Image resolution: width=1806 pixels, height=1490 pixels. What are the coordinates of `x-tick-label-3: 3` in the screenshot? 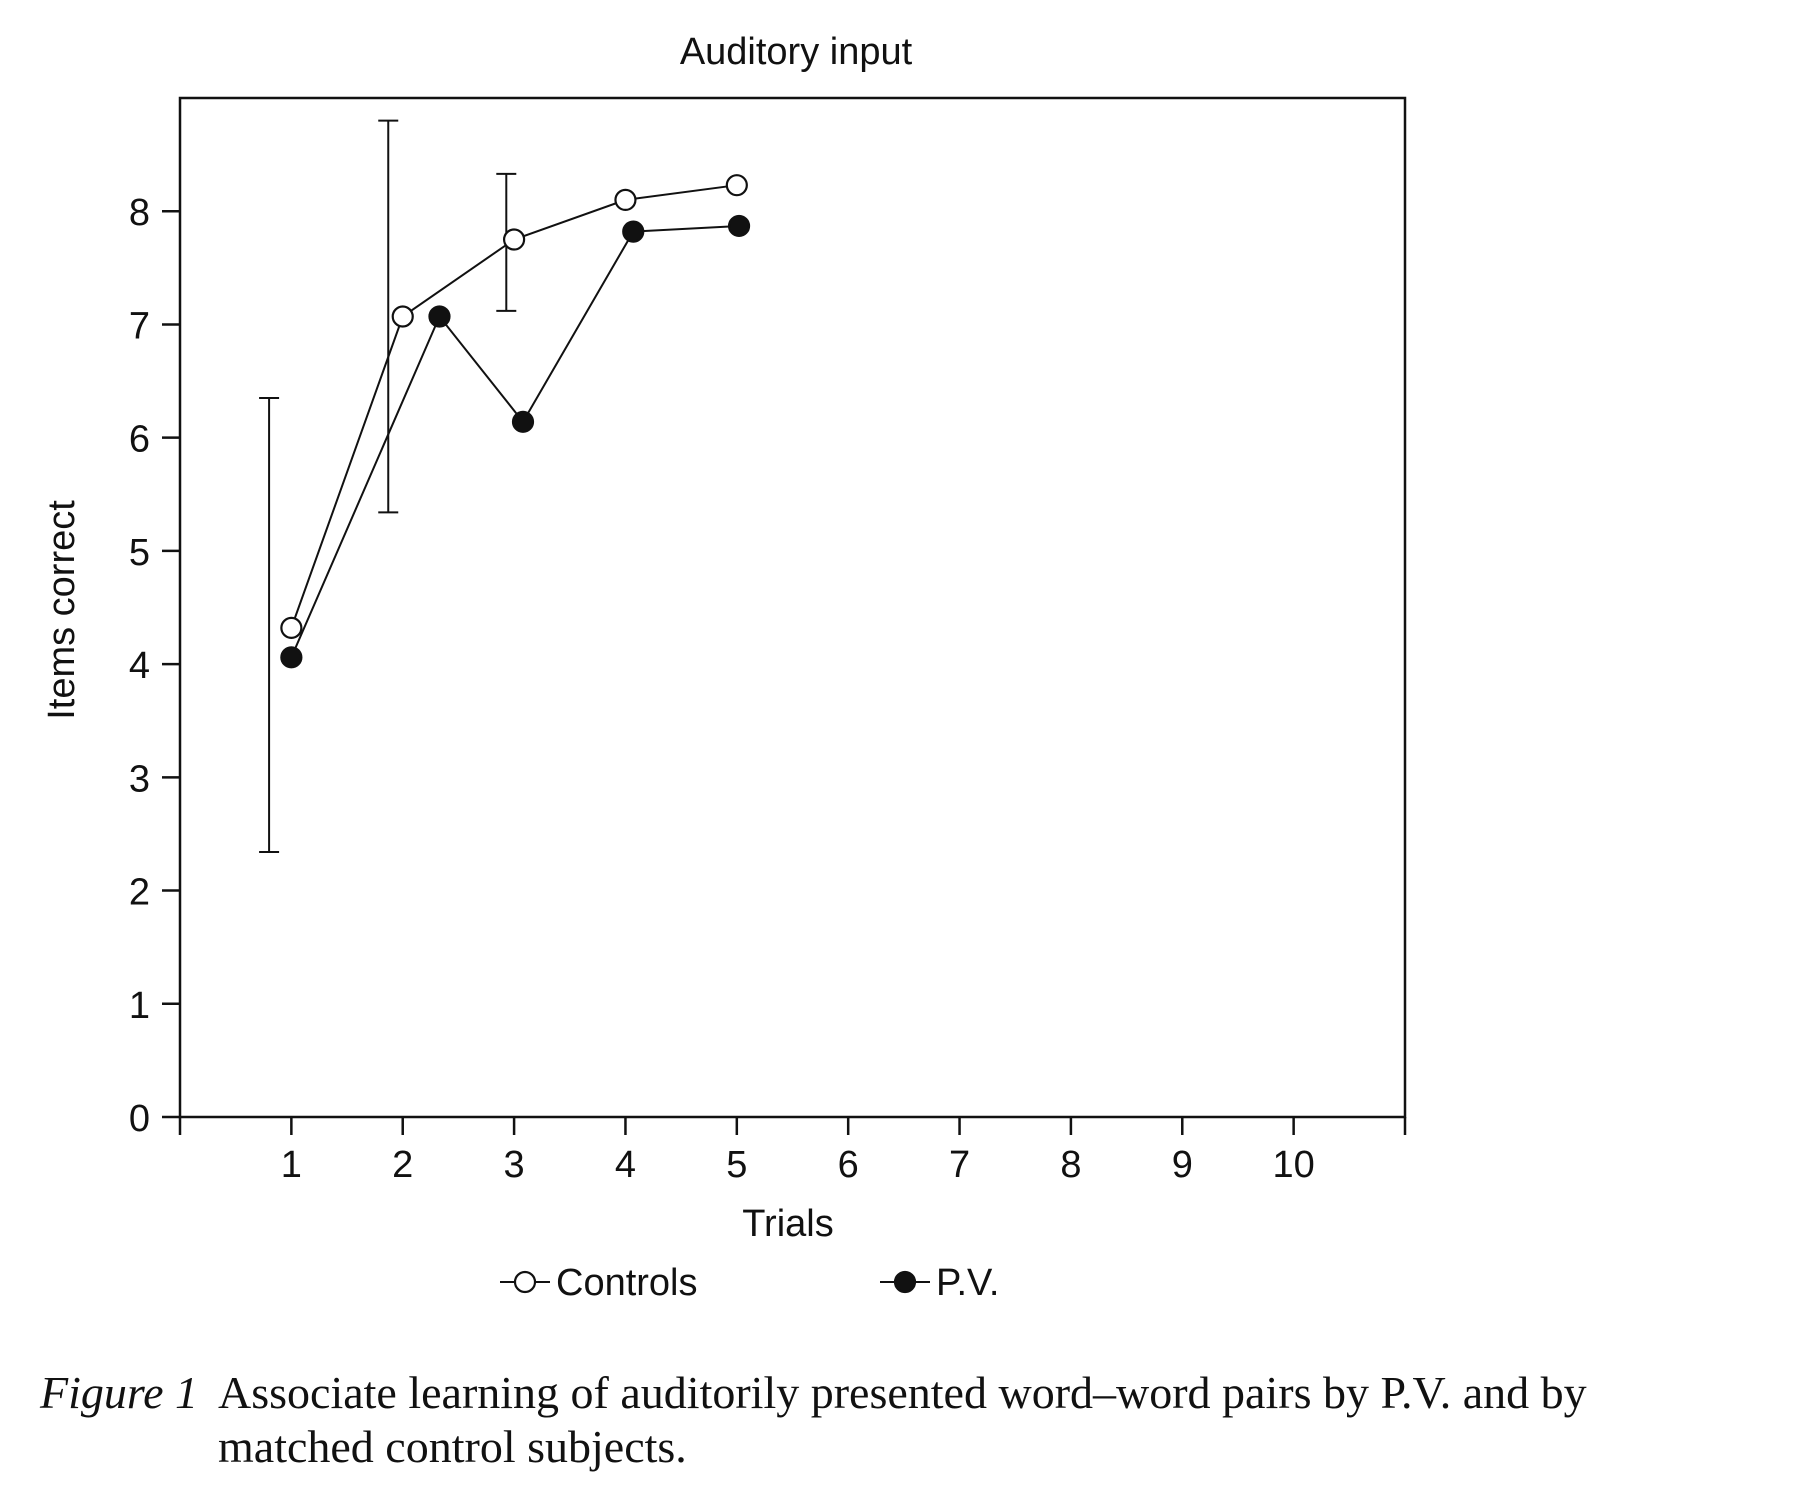 It's located at (514, 1165).